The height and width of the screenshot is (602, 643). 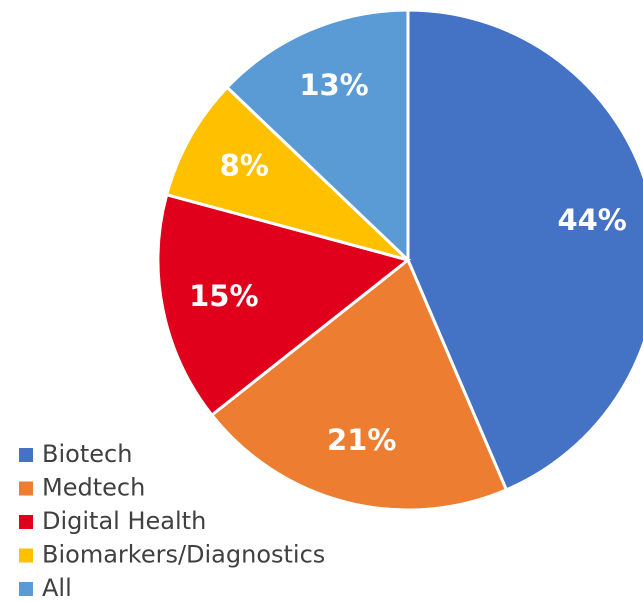 What do you see at coordinates (57, 588) in the screenshot?
I see `legend-label: All` at bounding box center [57, 588].